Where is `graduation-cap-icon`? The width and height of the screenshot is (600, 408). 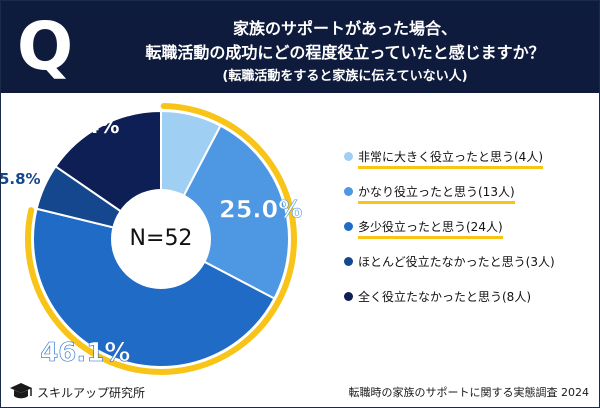 graduation-cap-icon is located at coordinates (21, 391).